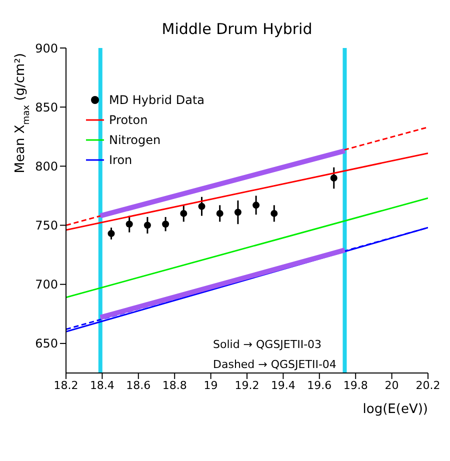 This screenshot has width=450, height=461. I want to click on annotation: Solid → QGSJETII-03, so click(268, 345).